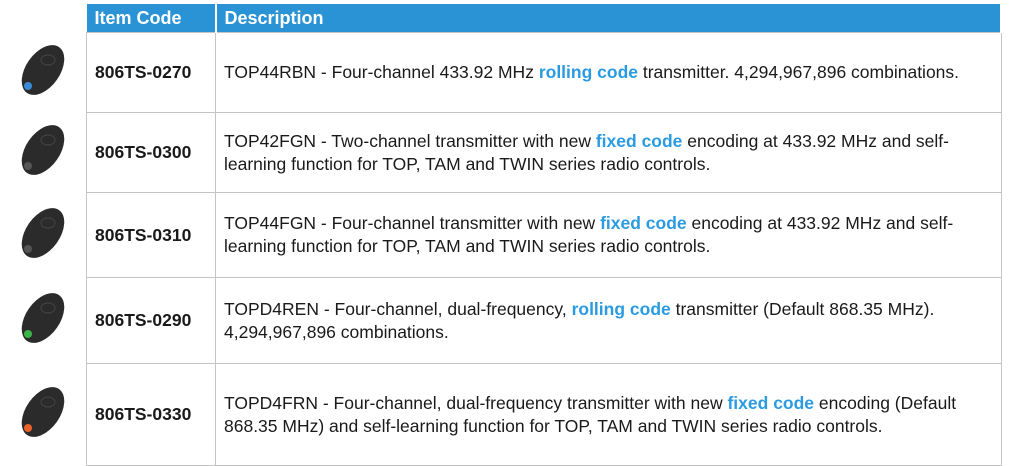  What do you see at coordinates (608, 18) in the screenshot?
I see `header-cell: Description` at bounding box center [608, 18].